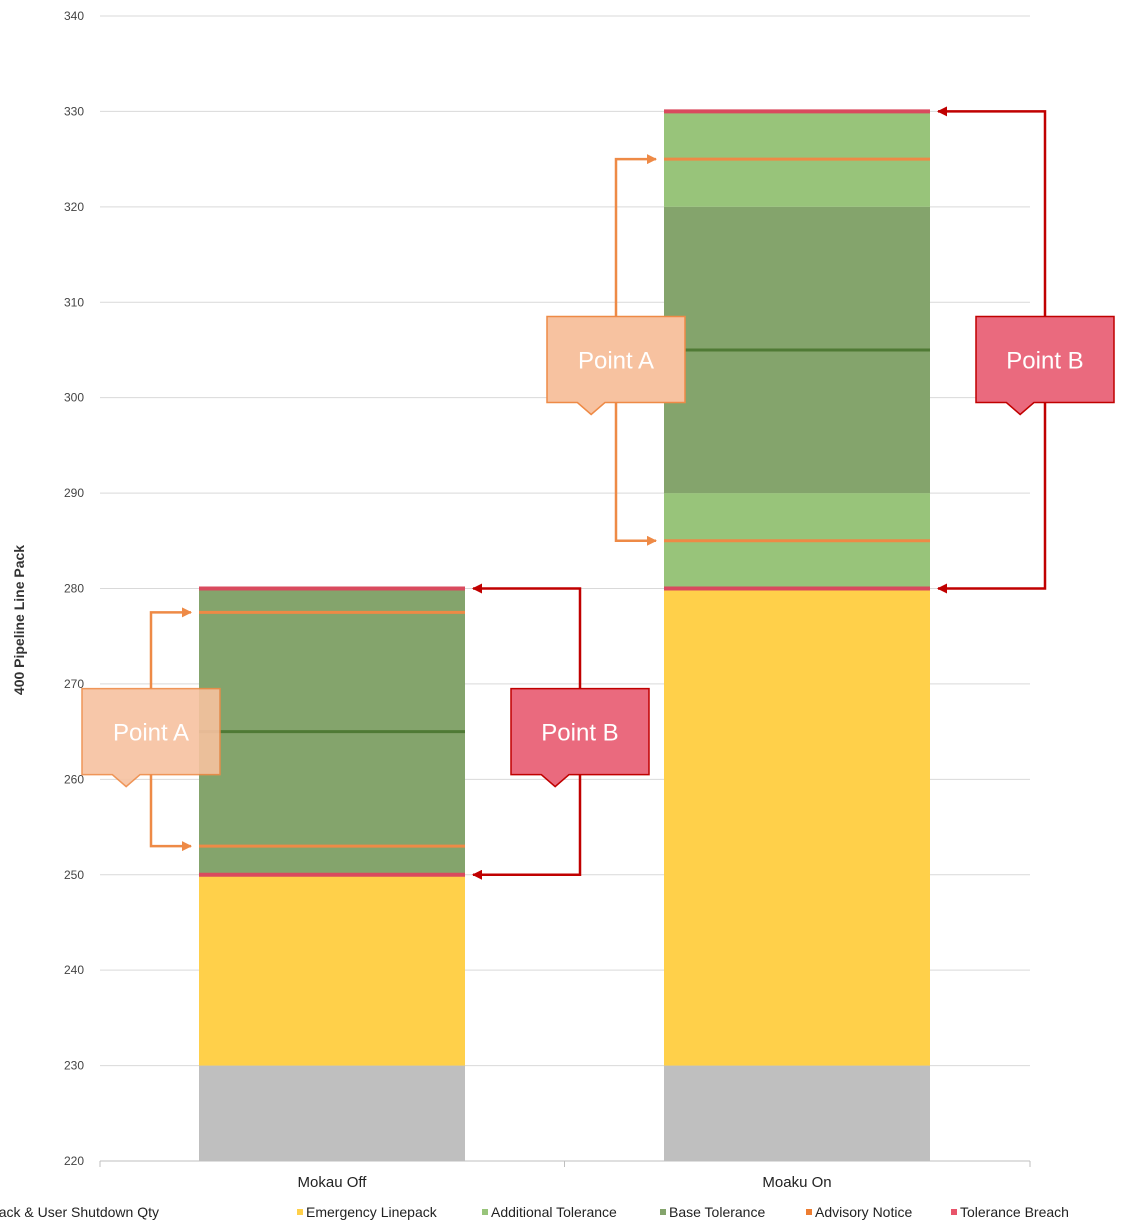 This screenshot has height=1227, width=1130. I want to click on y-tick-label: 250, so click(74, 875).